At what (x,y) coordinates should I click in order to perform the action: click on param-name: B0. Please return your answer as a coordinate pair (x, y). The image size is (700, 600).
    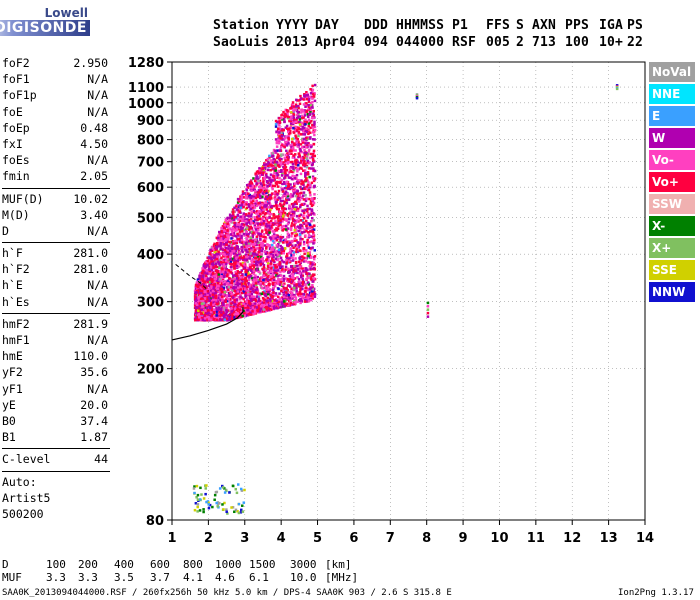
    Looking at the image, I should click on (9, 420).